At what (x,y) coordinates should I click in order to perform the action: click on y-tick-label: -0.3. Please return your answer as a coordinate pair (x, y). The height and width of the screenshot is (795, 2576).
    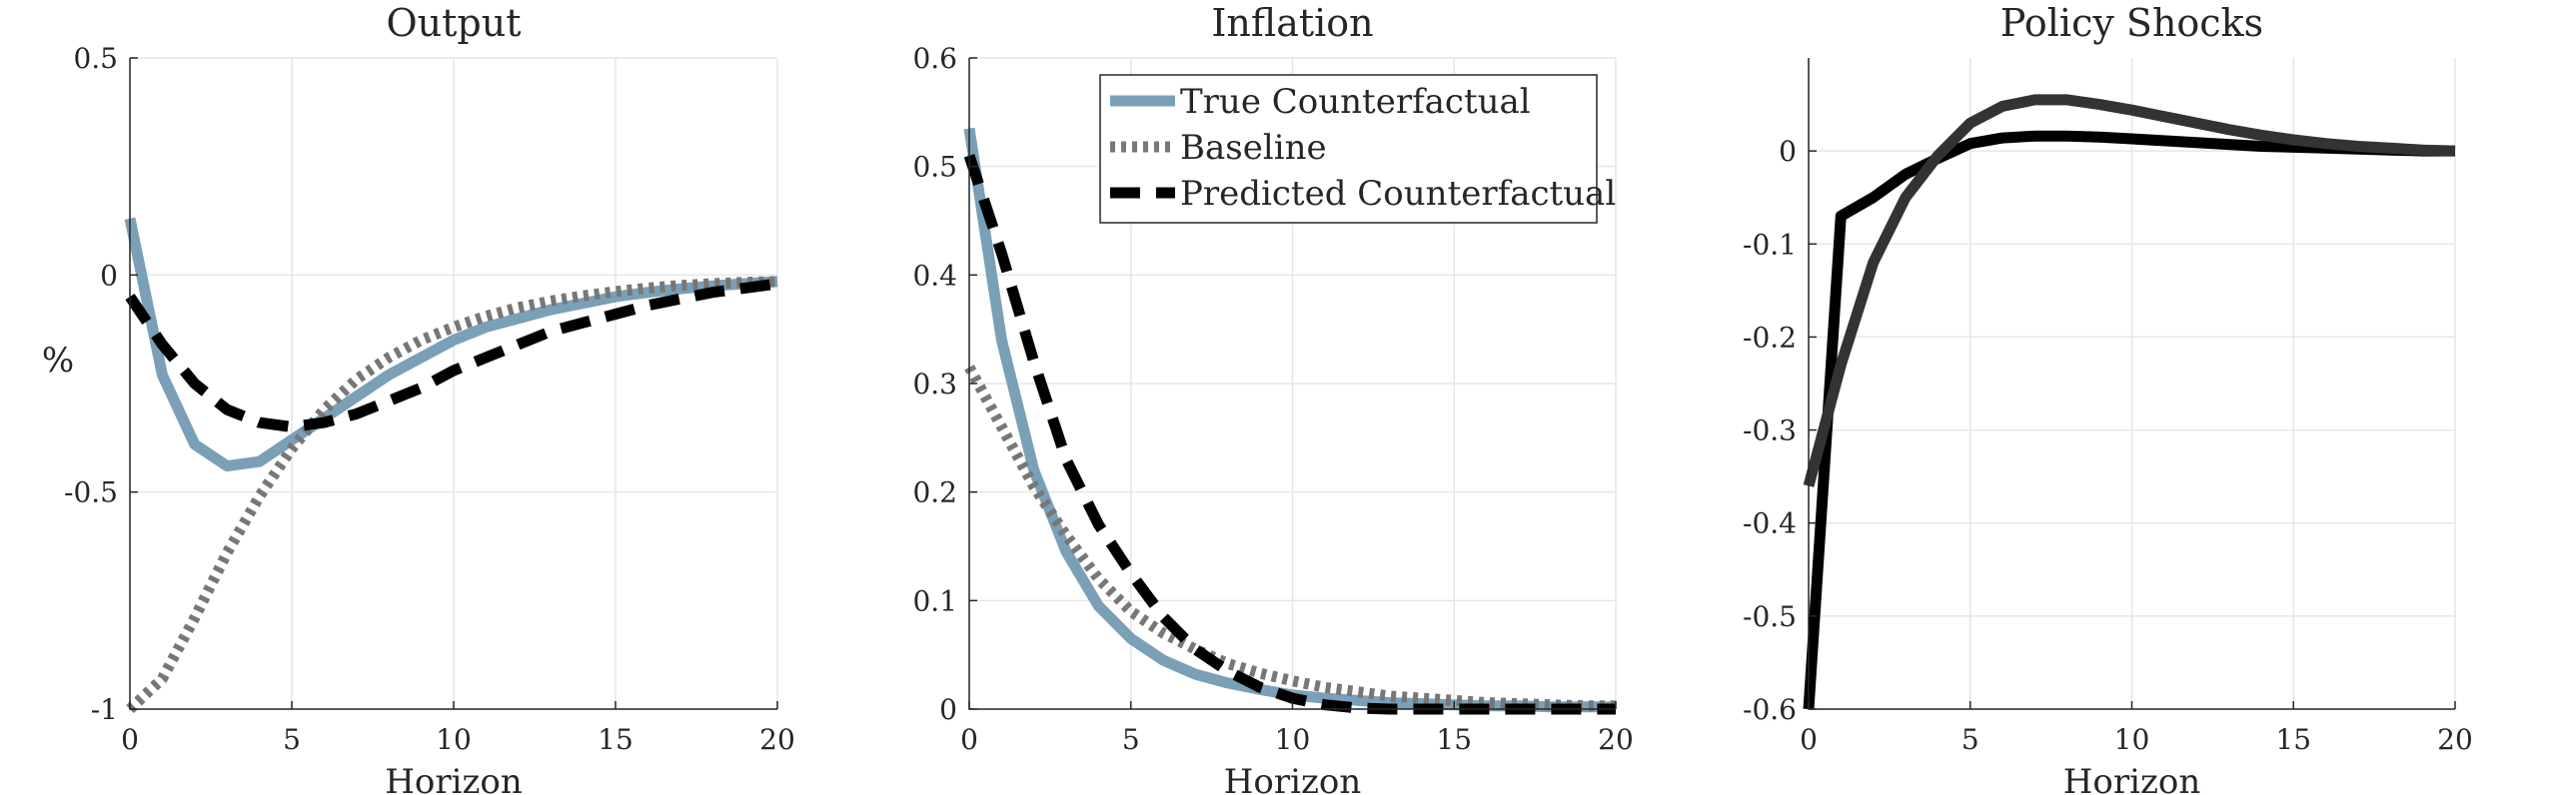
    Looking at the image, I should click on (1770, 431).